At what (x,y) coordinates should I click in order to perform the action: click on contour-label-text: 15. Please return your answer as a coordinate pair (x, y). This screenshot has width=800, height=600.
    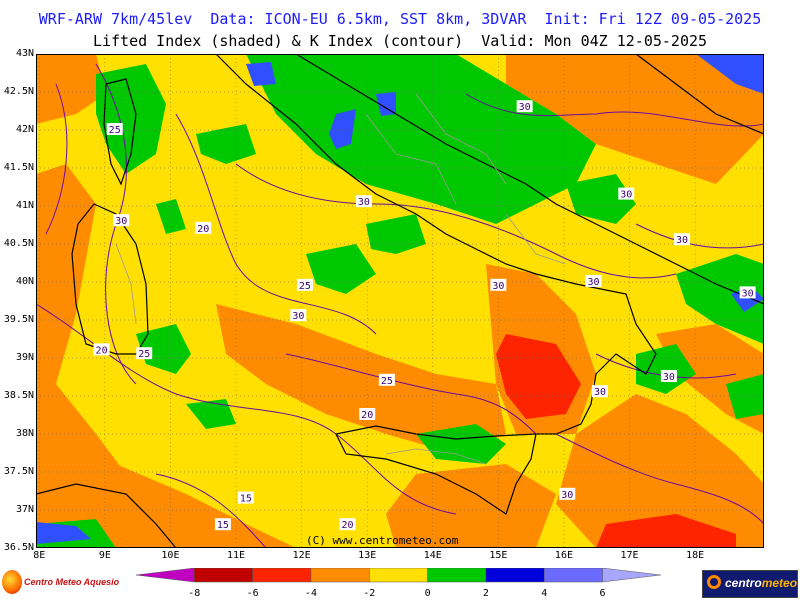
    Looking at the image, I should click on (246, 499).